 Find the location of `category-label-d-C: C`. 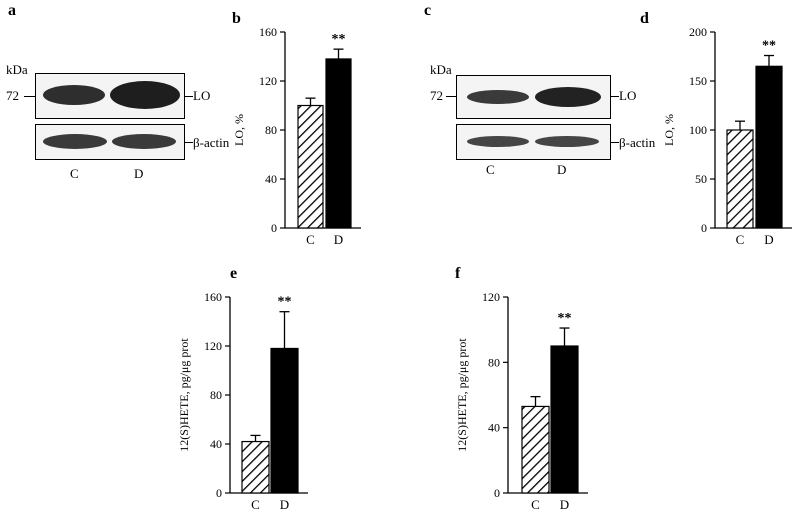

category-label-d-C: C is located at coordinates (740, 239).